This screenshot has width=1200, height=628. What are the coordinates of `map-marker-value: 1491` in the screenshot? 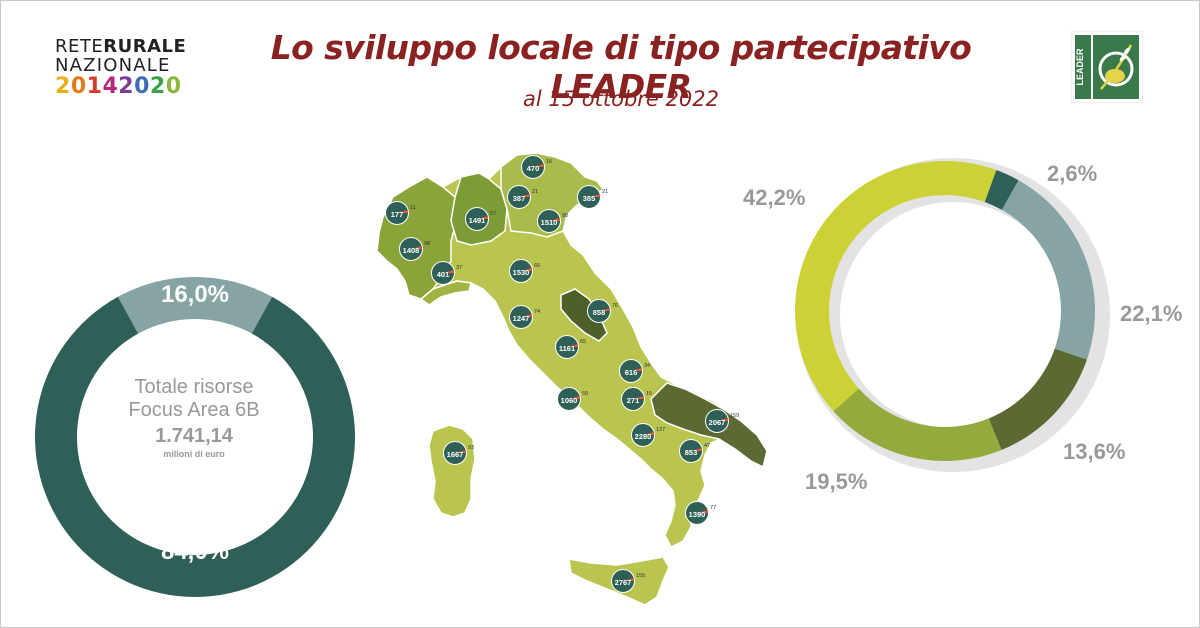 It's located at (477, 220).